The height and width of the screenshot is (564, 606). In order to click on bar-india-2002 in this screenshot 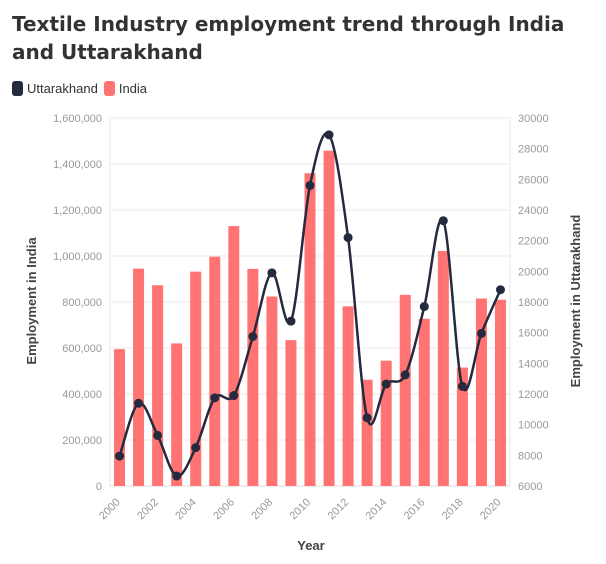, I will do `click(158, 385)`.